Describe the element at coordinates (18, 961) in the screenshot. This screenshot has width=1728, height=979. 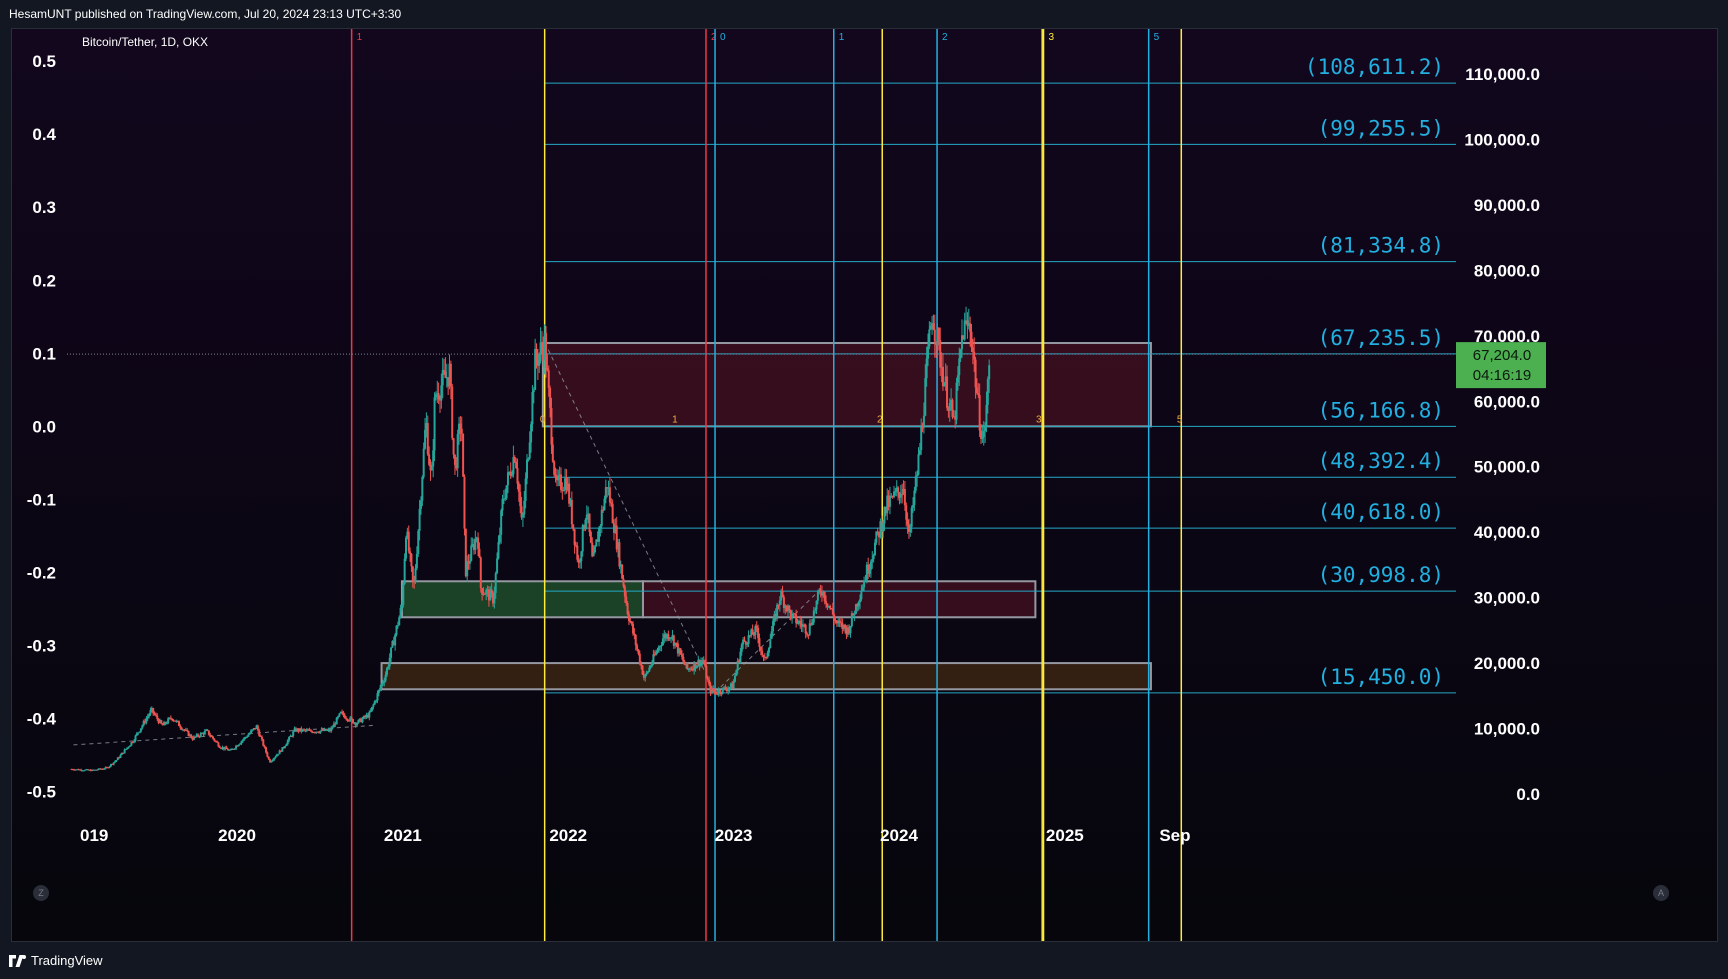
I see `tradingview-logo-icon` at that location.